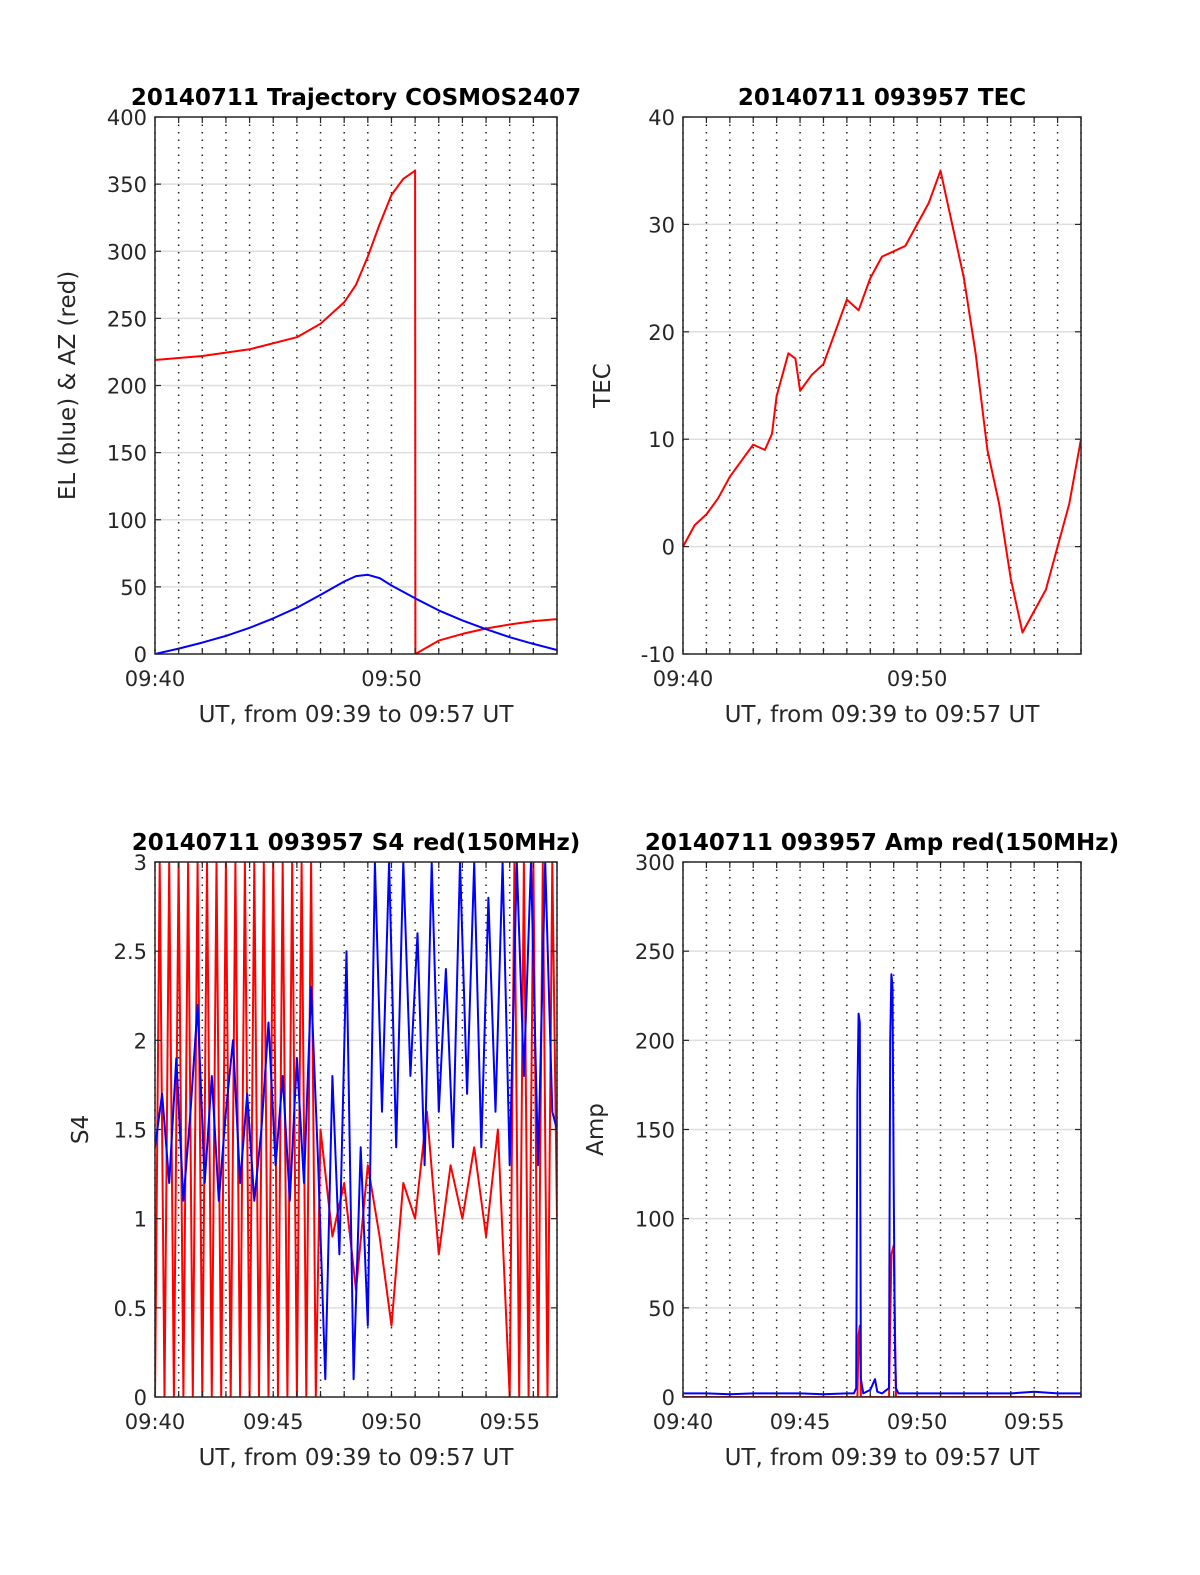  I want to click on s4-title: 20140711 093957 S4 red(150MHz), so click(356, 843).